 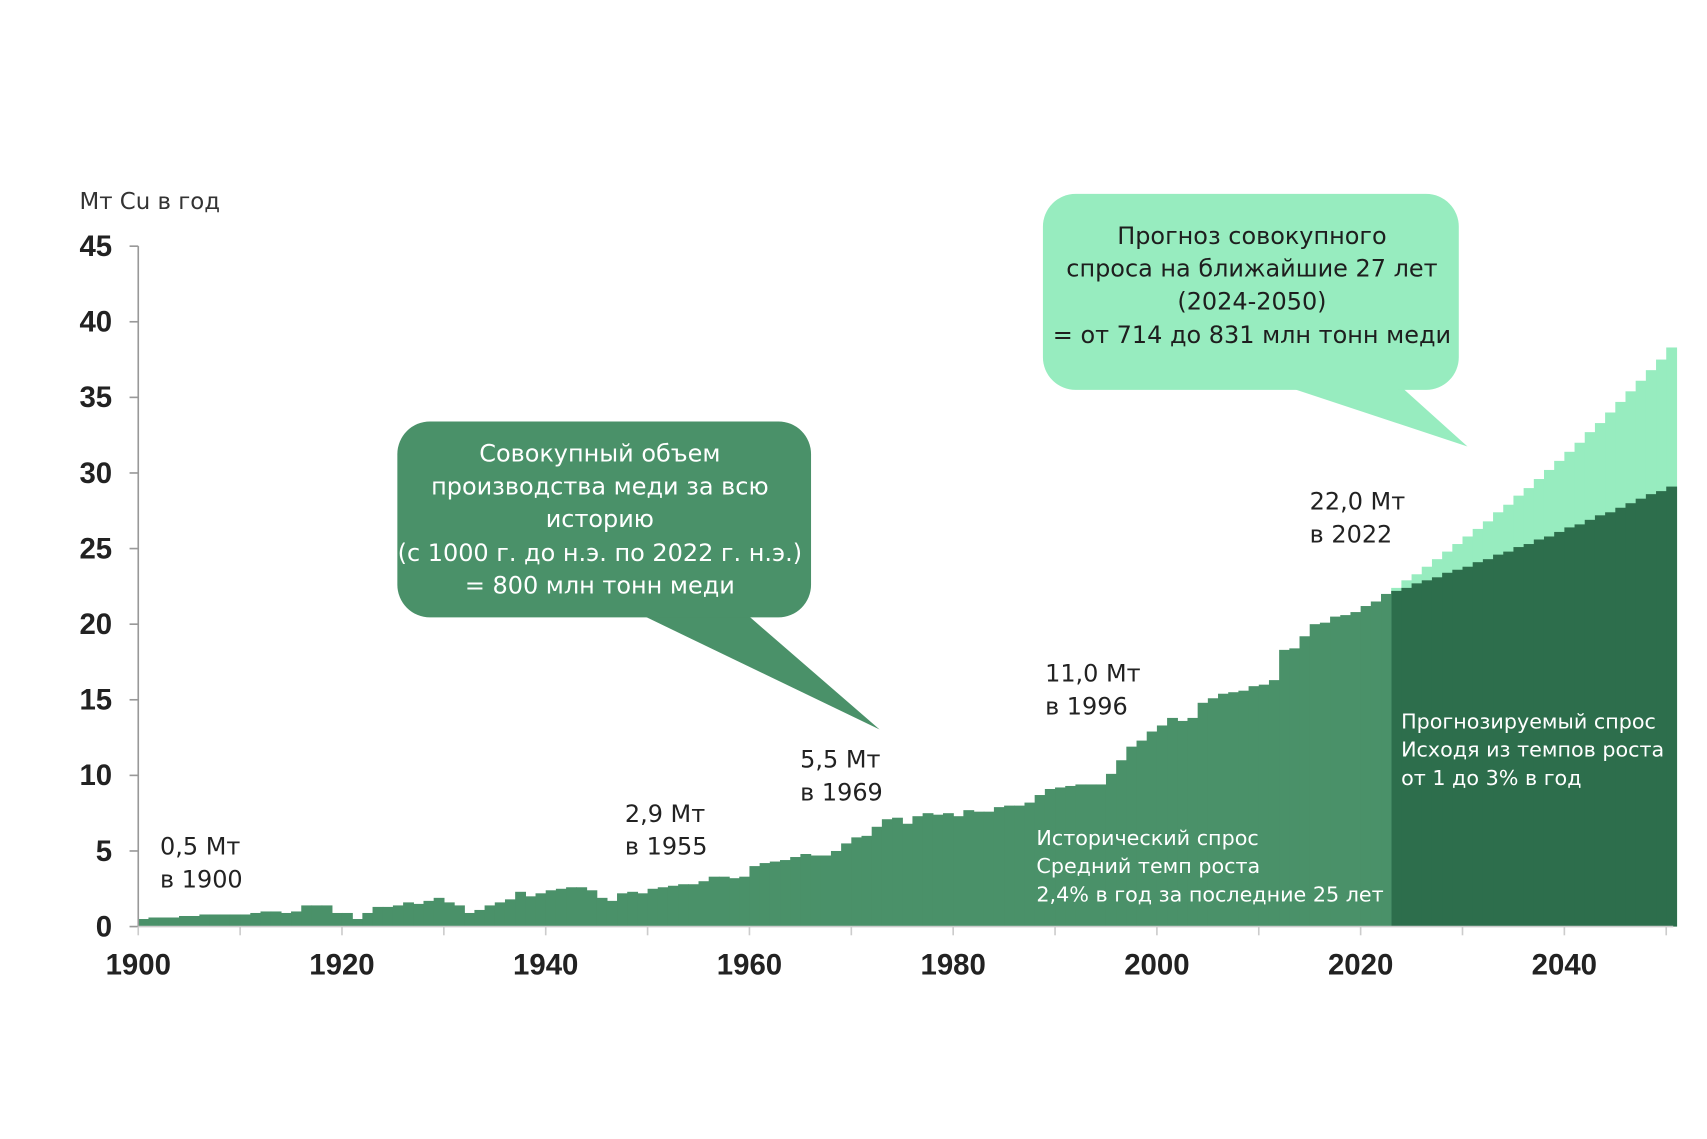 I want to click on y-tick-label: 45, so click(x=95, y=246).